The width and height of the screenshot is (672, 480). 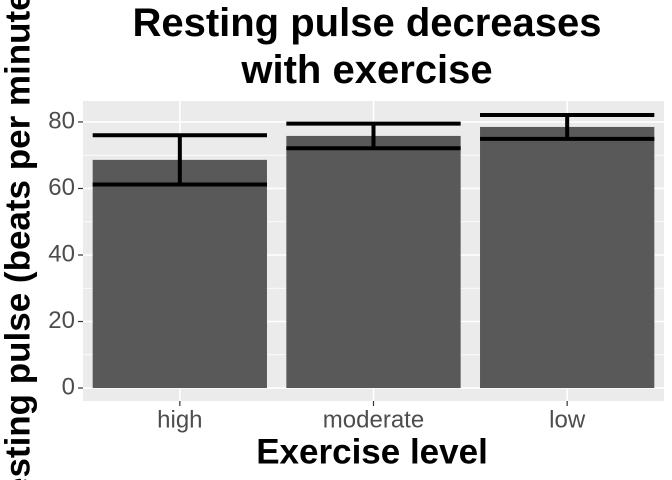 What do you see at coordinates (18, 240) in the screenshot?
I see `y-axis-label: Resting pulse (beats per minute)` at bounding box center [18, 240].